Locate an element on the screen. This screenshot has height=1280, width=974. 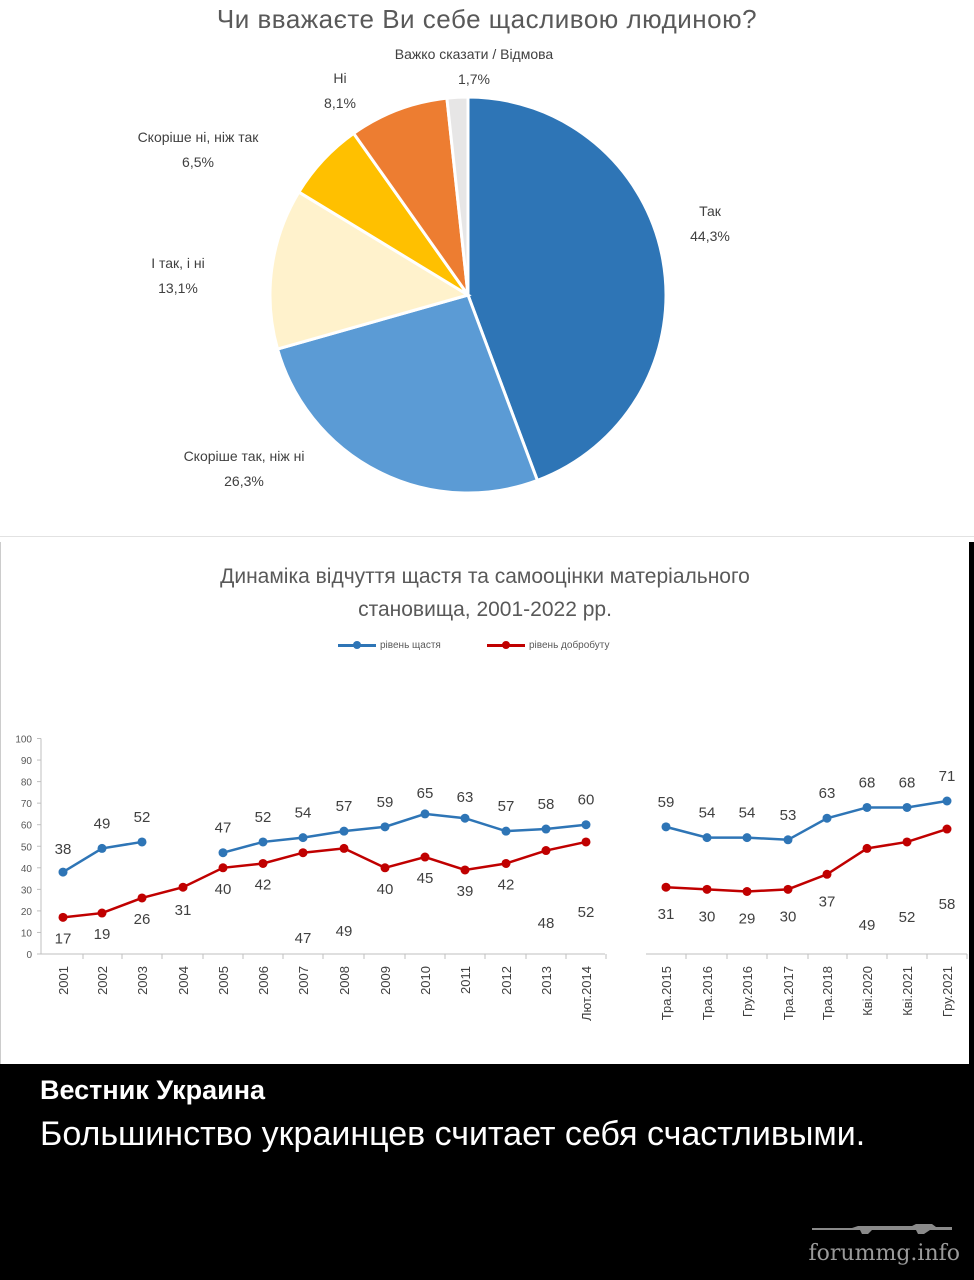
legend-swatch-happiness is located at coordinates (357, 645).